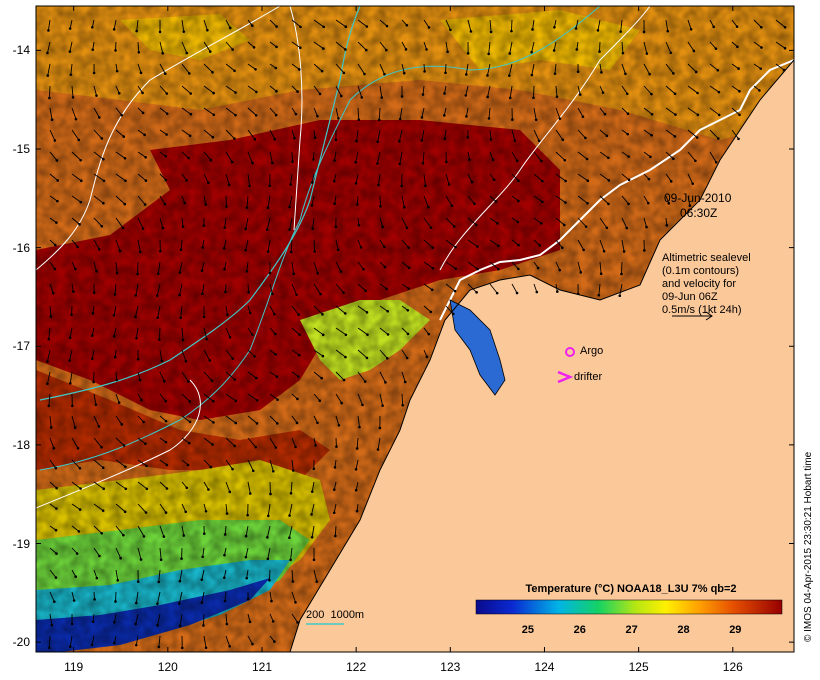  Describe the element at coordinates (21, 346) in the screenshot. I see `y-tick-label: -17` at that location.